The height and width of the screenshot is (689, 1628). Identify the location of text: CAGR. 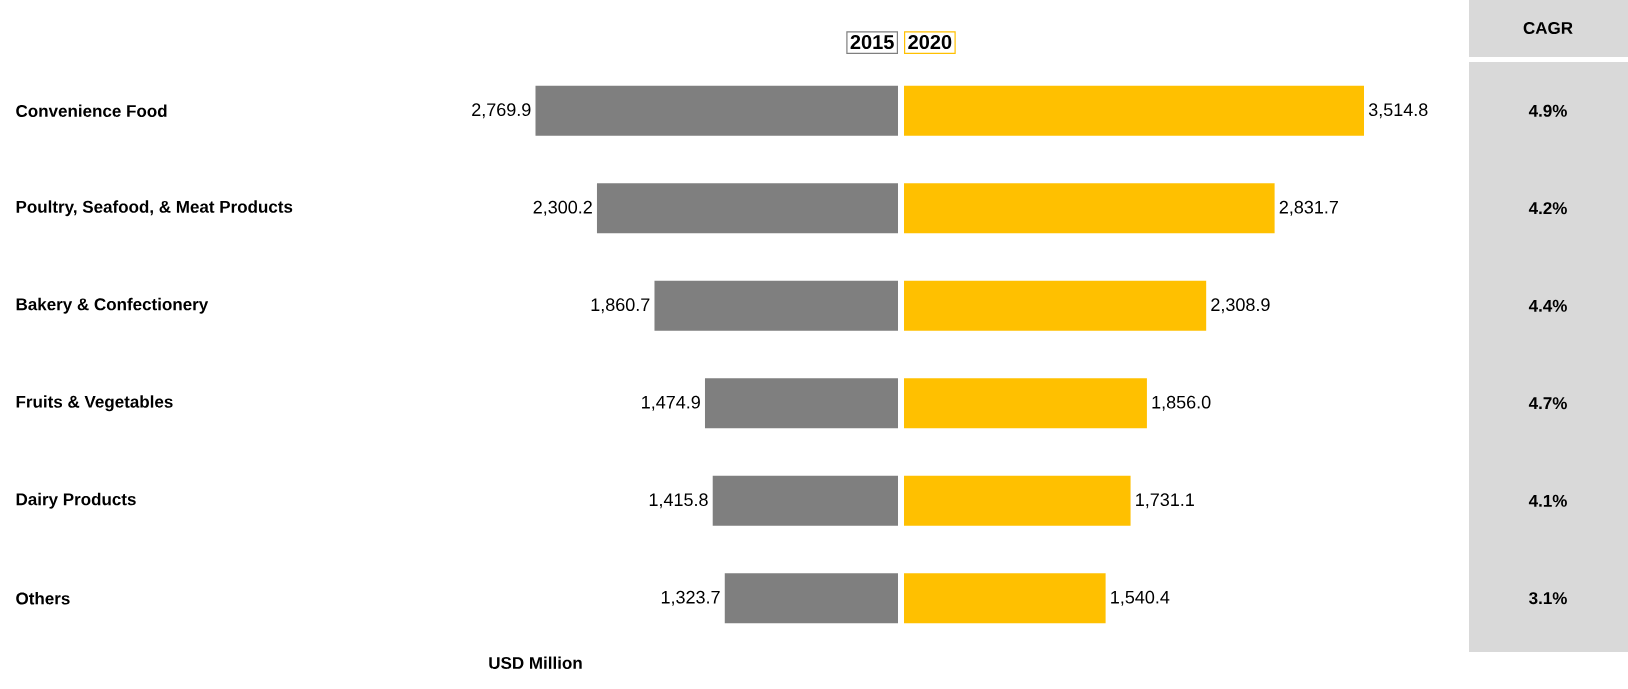
(1548, 28).